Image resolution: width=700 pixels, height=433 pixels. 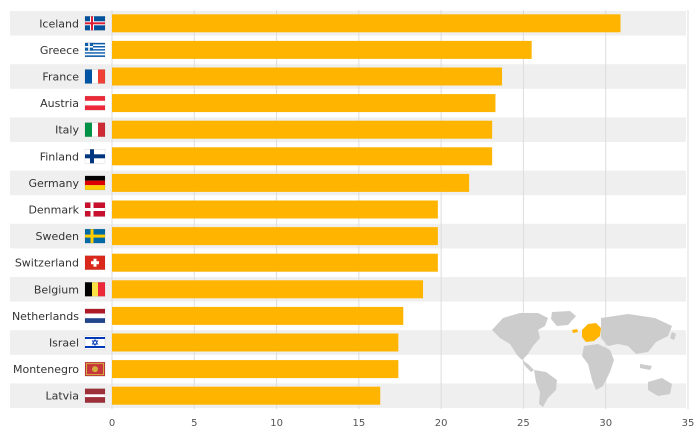 I want to click on x-tick-label: 30, so click(x=605, y=423).